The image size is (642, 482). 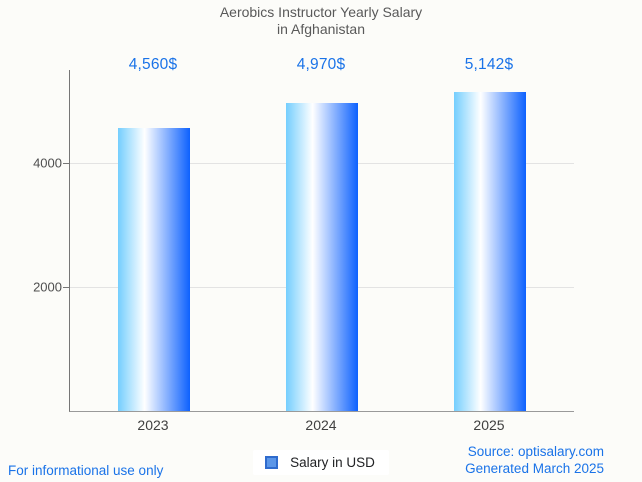 I want to click on value-label: 5,142$, so click(x=489, y=64).